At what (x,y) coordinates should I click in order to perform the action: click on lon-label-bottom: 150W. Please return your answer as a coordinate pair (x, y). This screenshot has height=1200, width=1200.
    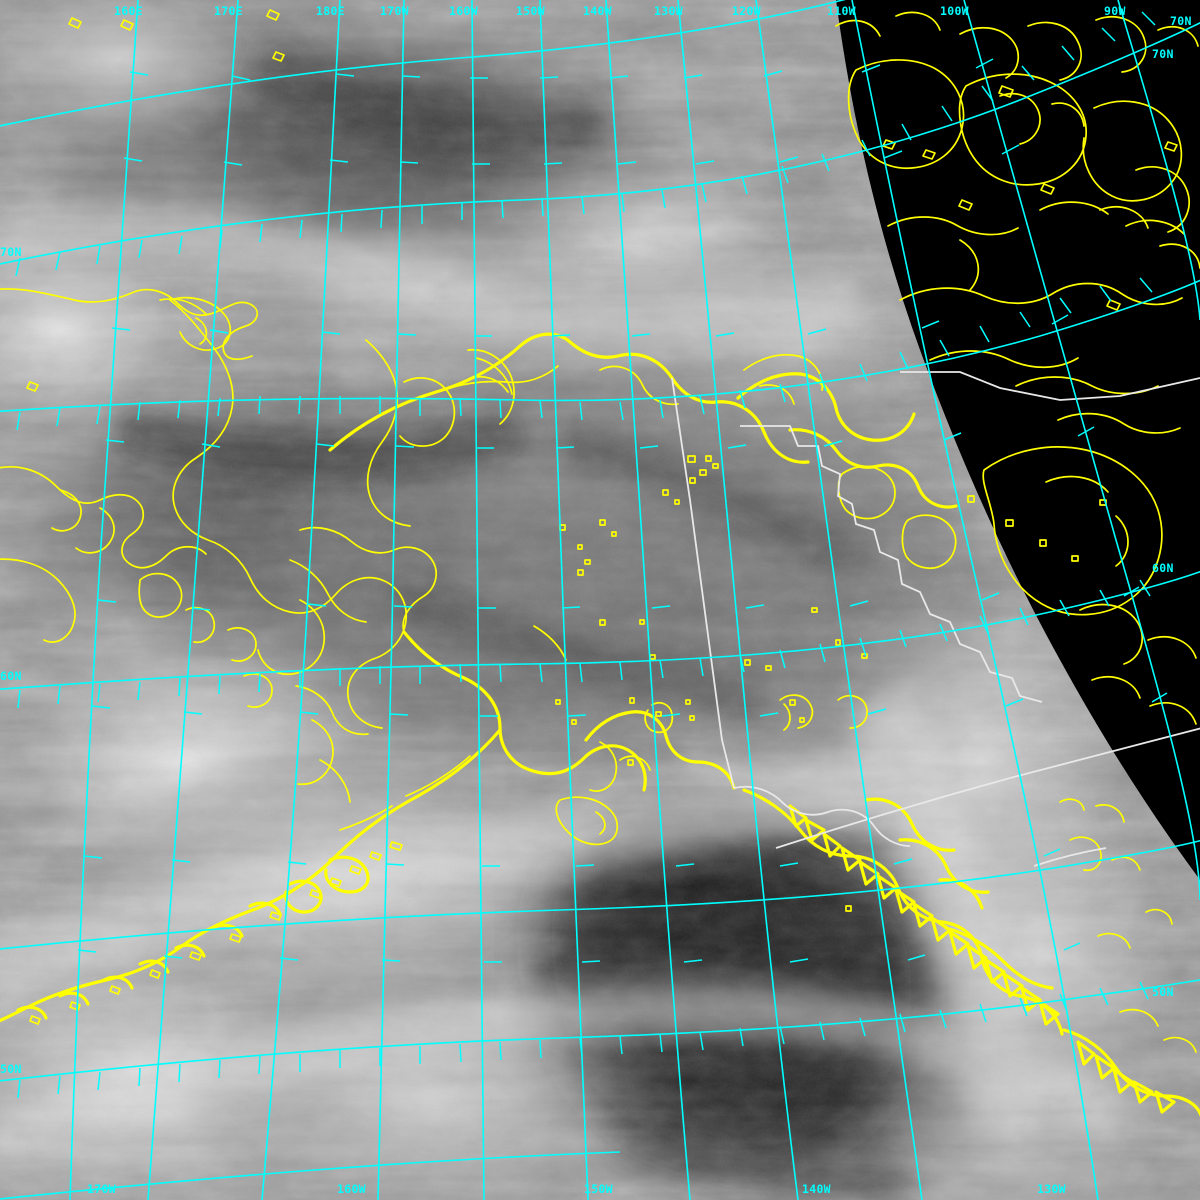
    Looking at the image, I should click on (598, 1189).